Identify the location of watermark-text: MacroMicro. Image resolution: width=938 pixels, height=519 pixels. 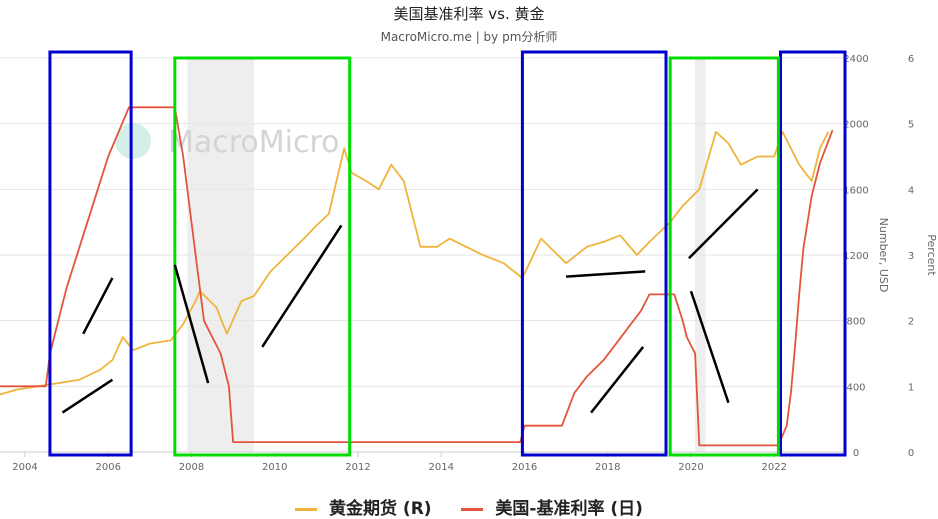
(254, 142).